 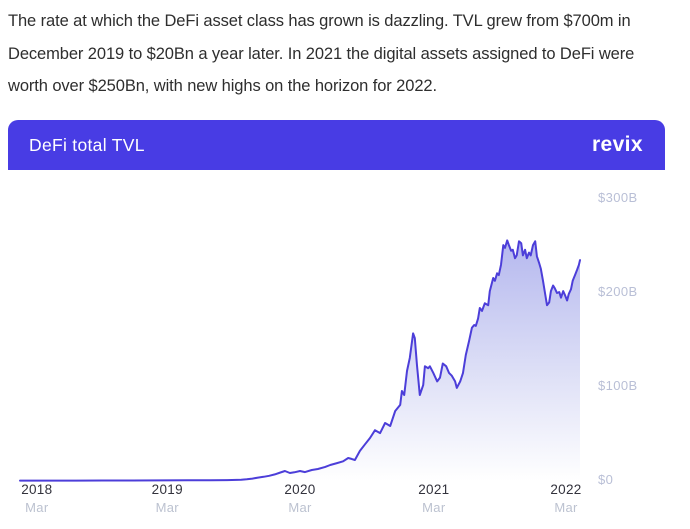 What do you see at coordinates (167, 489) in the screenshot?
I see `x-tick-year: 2019` at bounding box center [167, 489].